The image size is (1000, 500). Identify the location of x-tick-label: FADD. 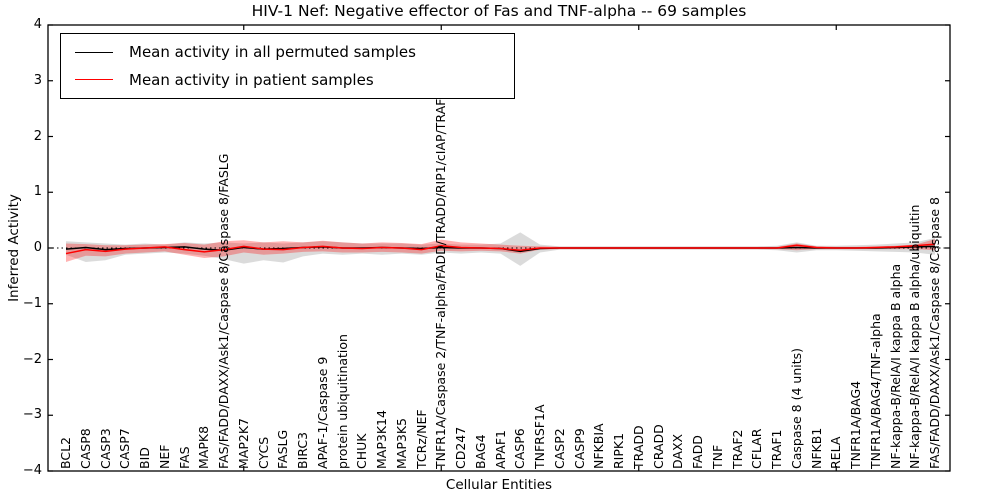
(697, 452).